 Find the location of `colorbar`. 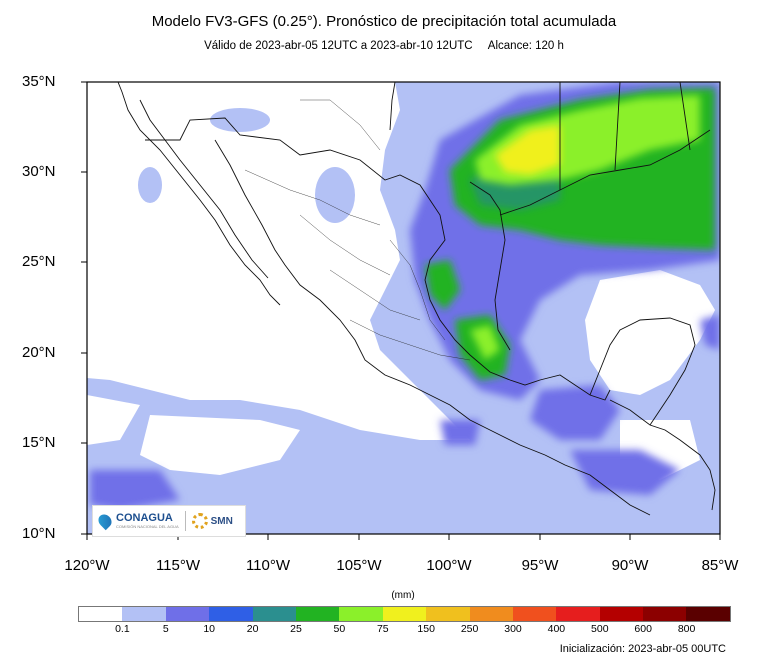

colorbar is located at coordinates (404, 614).